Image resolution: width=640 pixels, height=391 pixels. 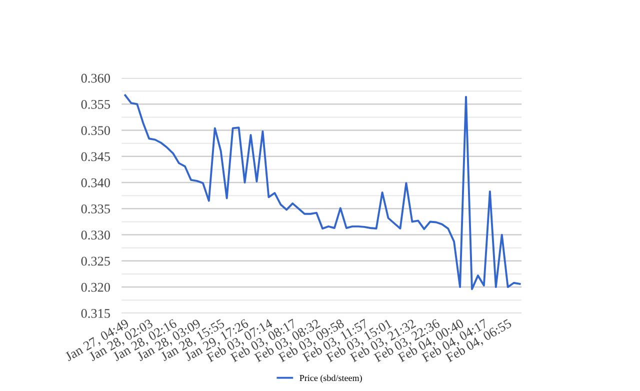 I want to click on y-tick-label: 0.335, so click(x=95, y=209).